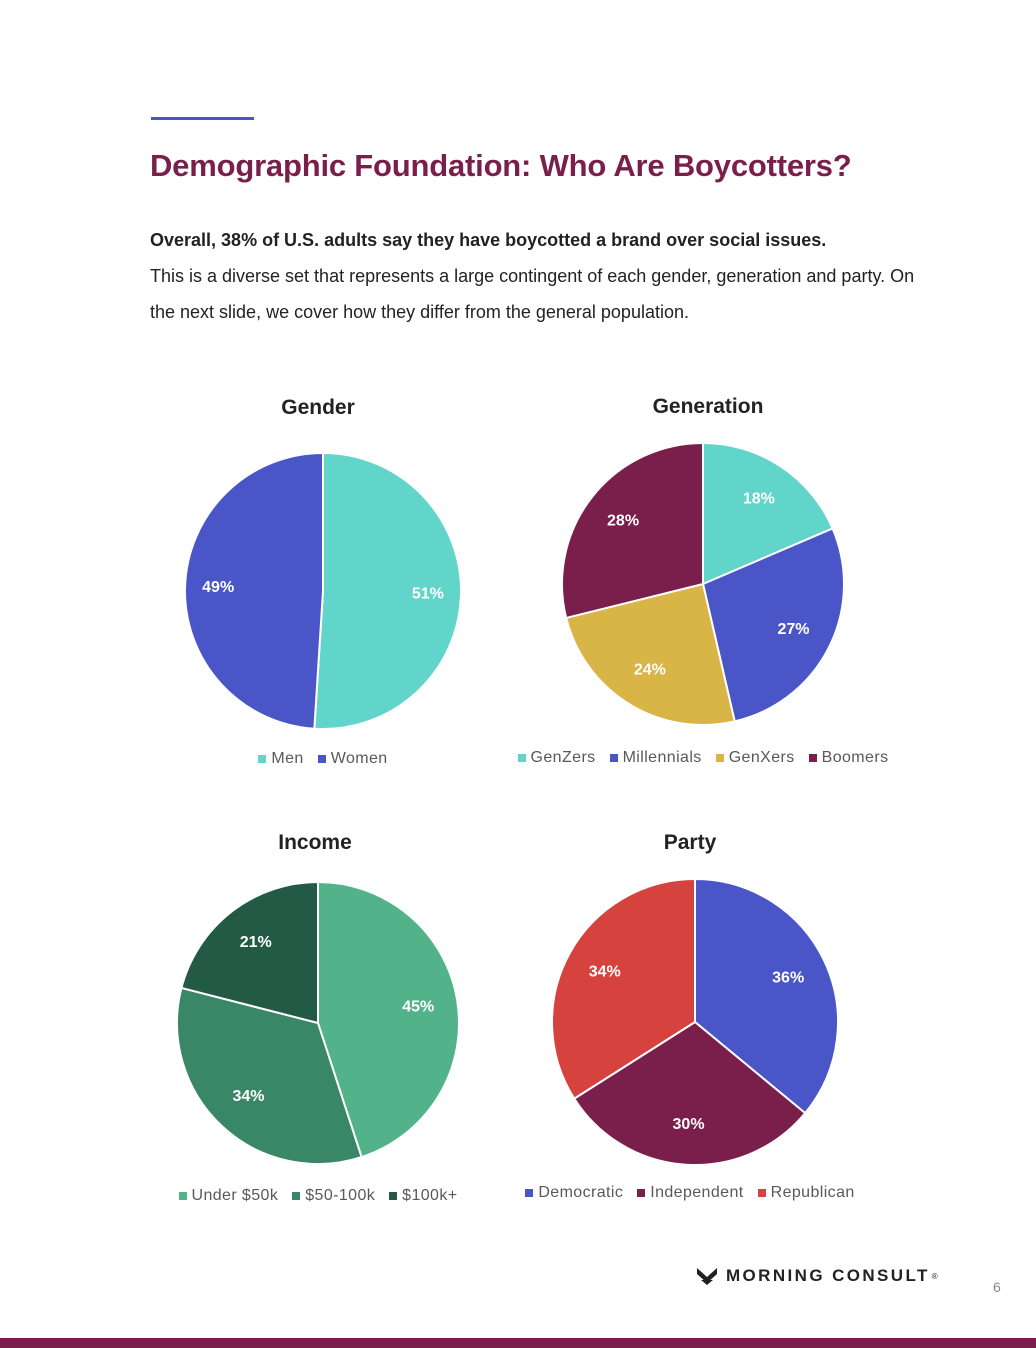 This screenshot has width=1036, height=1348. What do you see at coordinates (788, 977) in the screenshot?
I see `party-data-label-democratic: 36%` at bounding box center [788, 977].